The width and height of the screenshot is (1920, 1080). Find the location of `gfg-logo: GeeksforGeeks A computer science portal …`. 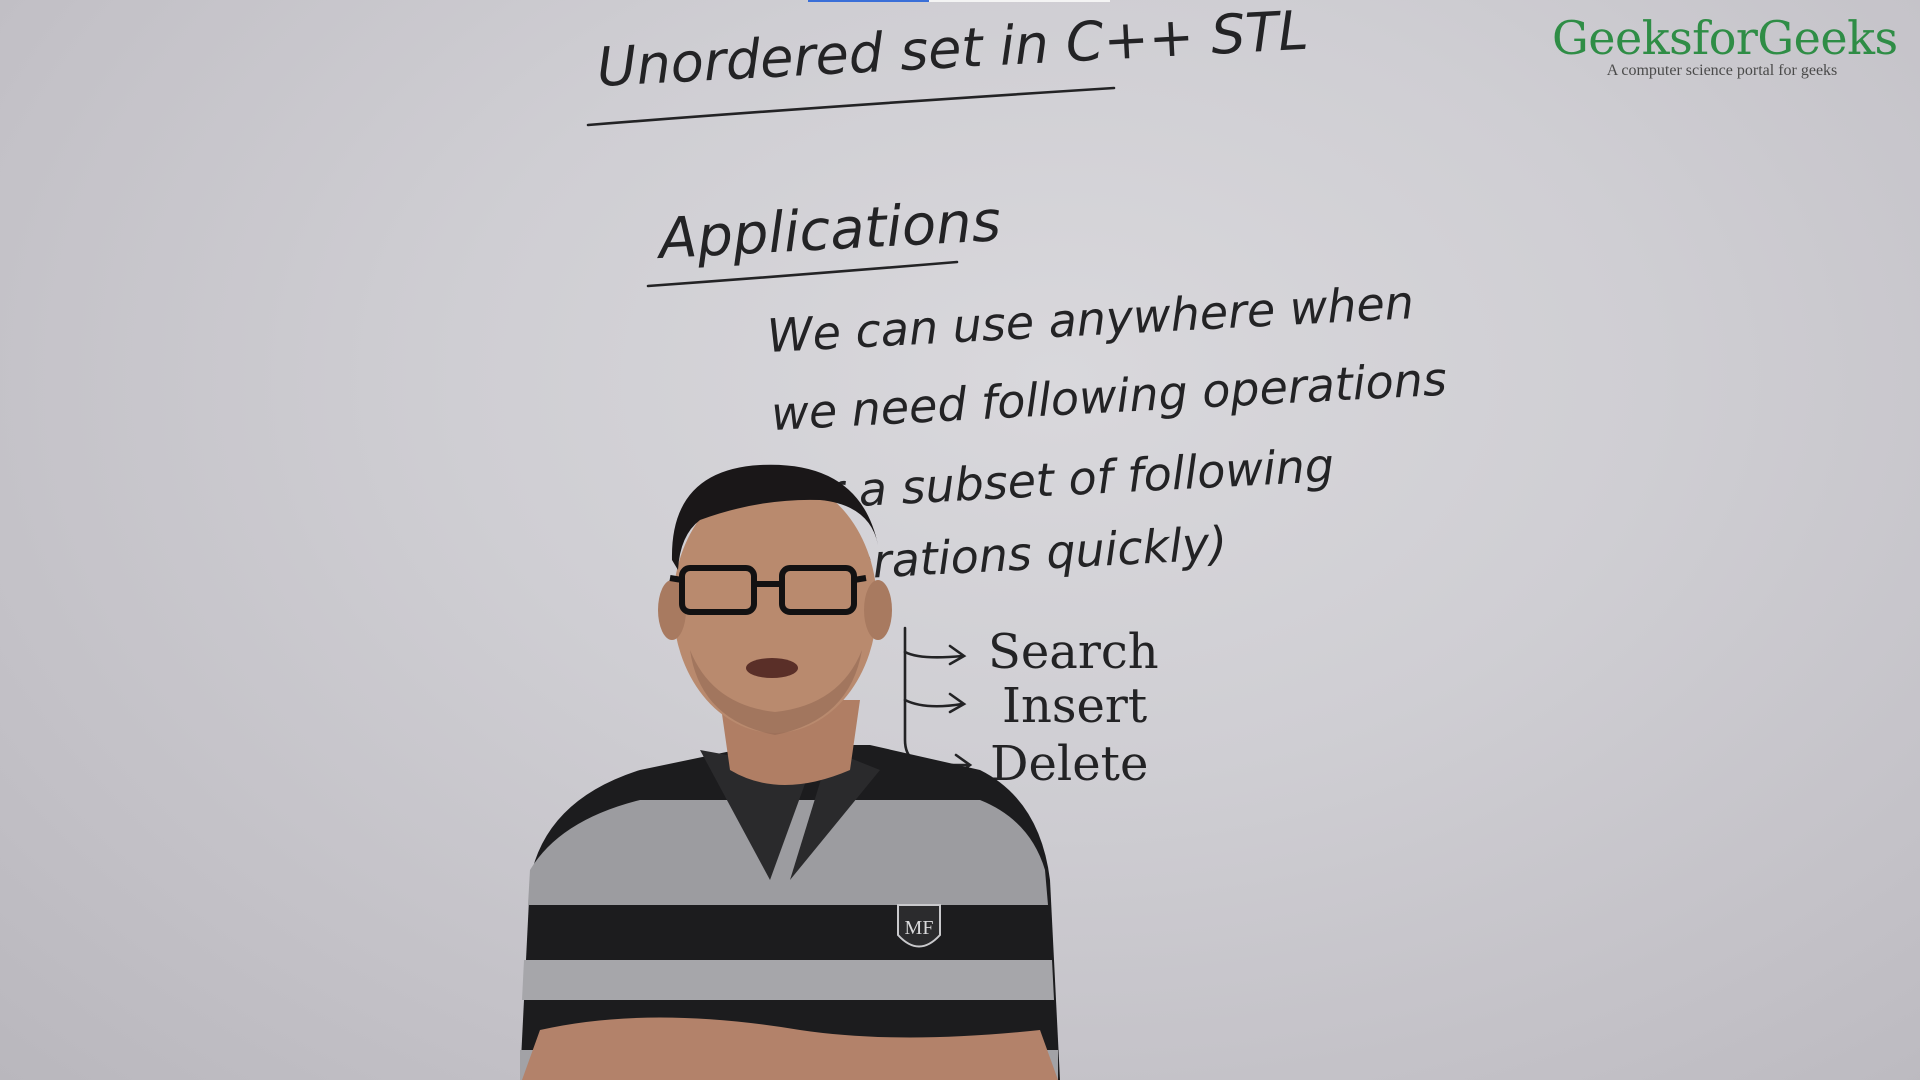

gfg-logo: GeeksforGeeks A computer science portal … is located at coordinates (1725, 45).